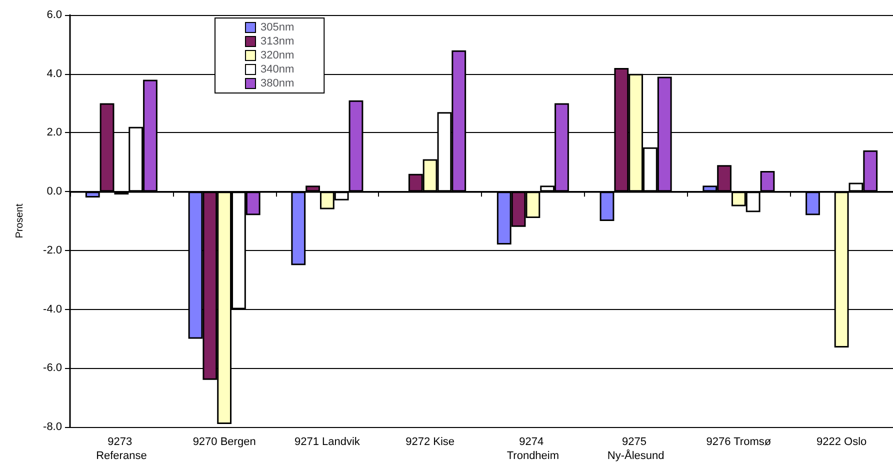 The height and width of the screenshot is (473, 893). What do you see at coordinates (277, 70) in the screenshot?
I see `legend-label: 340nm` at bounding box center [277, 70].